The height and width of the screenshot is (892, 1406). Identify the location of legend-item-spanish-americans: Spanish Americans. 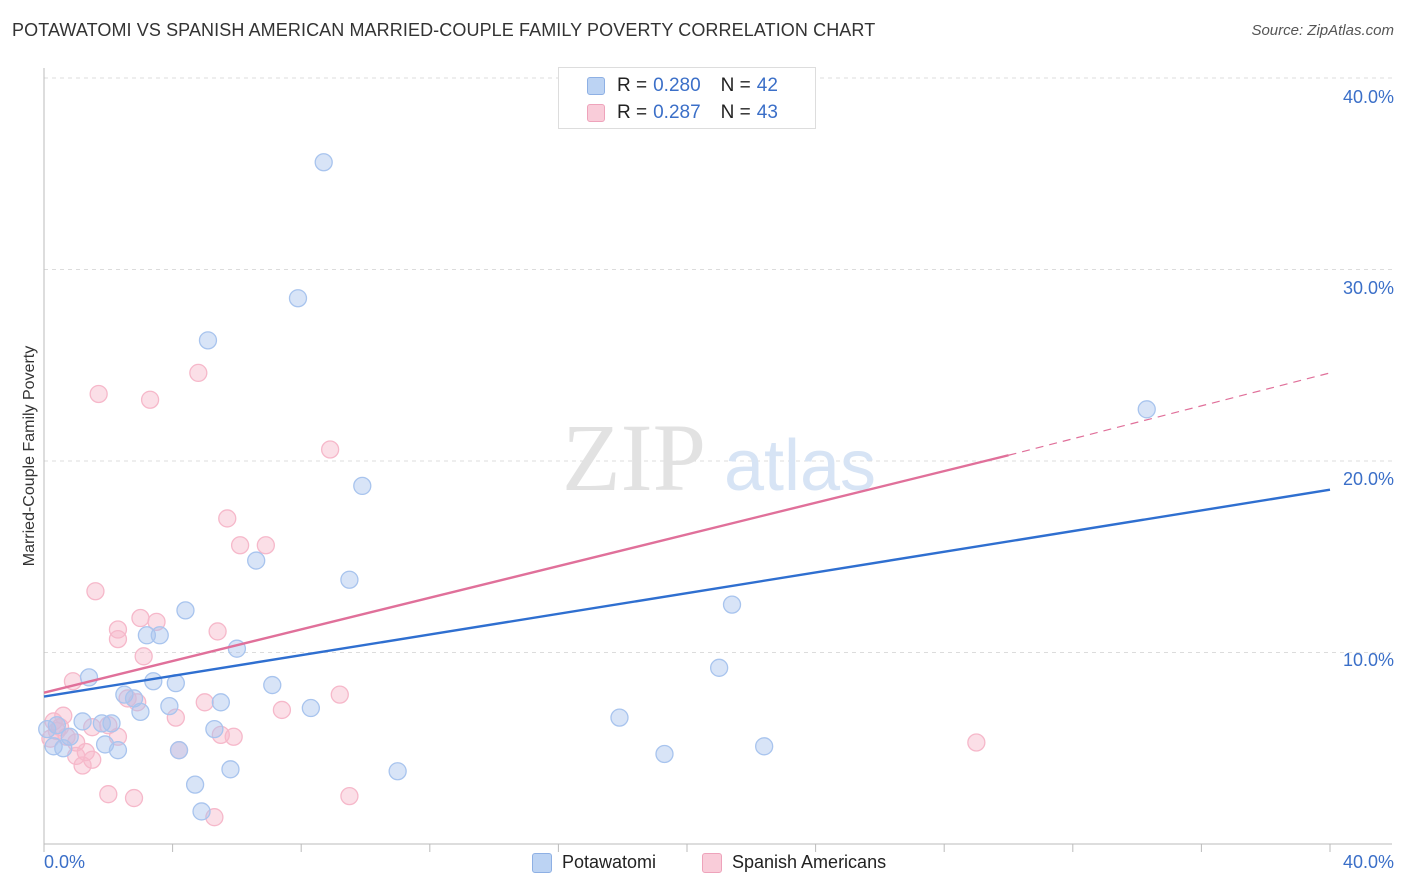
(794, 862).